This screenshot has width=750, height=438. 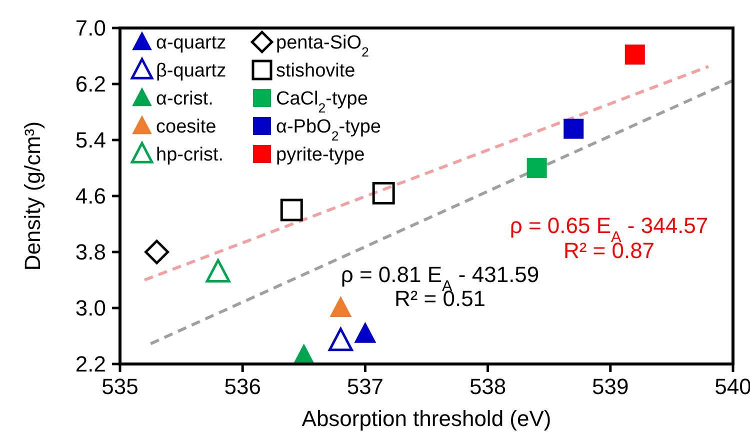 What do you see at coordinates (322, 102) in the screenshot?
I see `legend-label: CaCl$_{2}$-type` at bounding box center [322, 102].